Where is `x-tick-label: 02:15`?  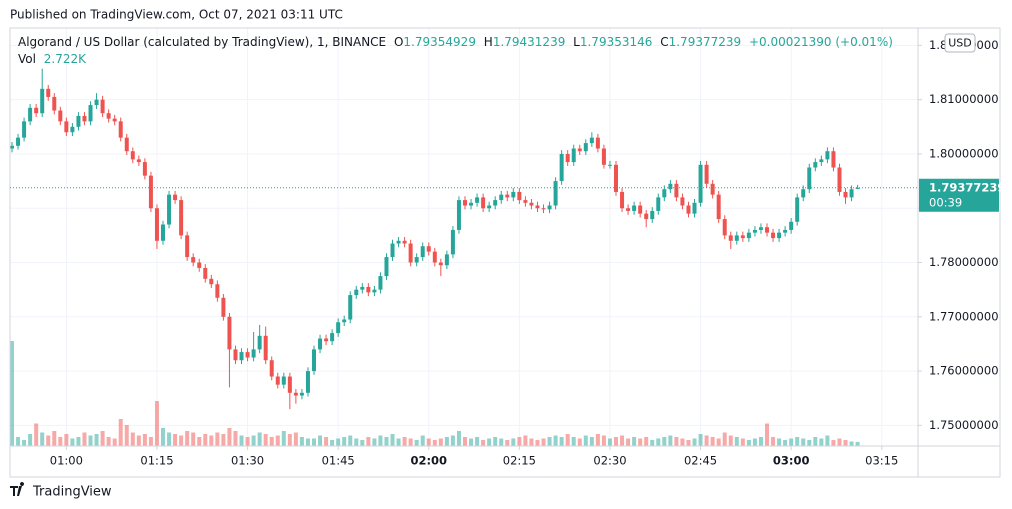
x-tick-label: 02:15 is located at coordinates (519, 461).